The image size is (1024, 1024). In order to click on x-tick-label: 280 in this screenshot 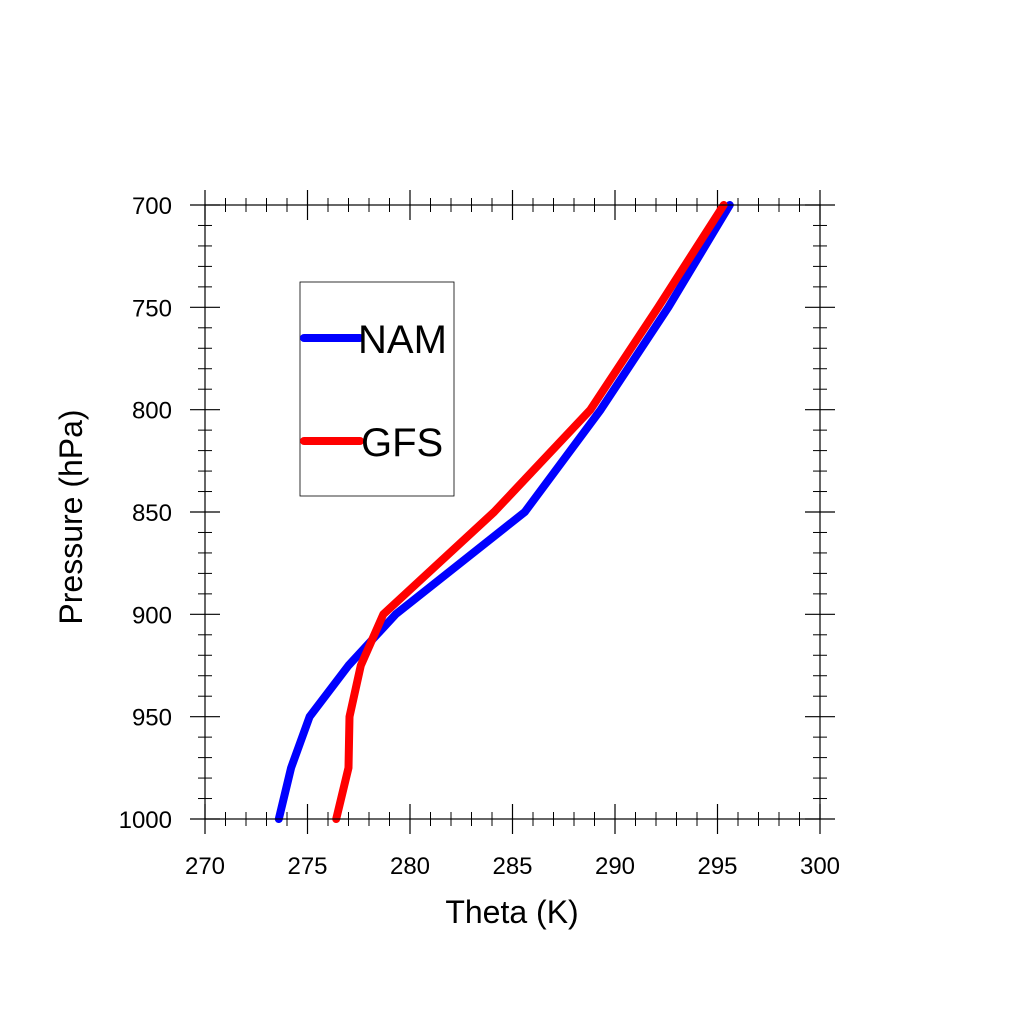, I will do `click(410, 866)`.